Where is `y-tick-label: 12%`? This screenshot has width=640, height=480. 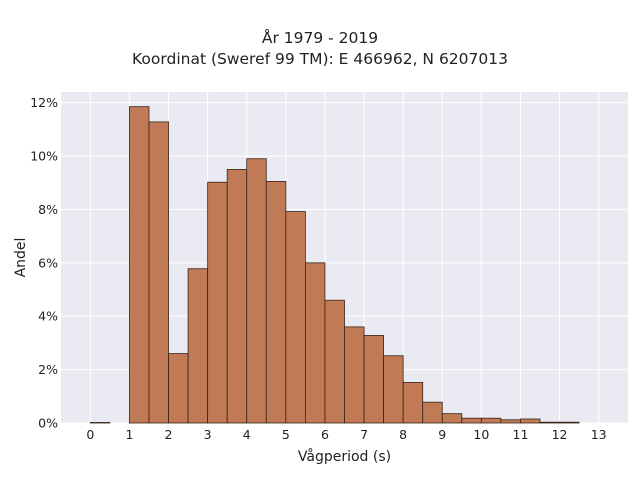 y-tick-label: 12% is located at coordinates (44, 102).